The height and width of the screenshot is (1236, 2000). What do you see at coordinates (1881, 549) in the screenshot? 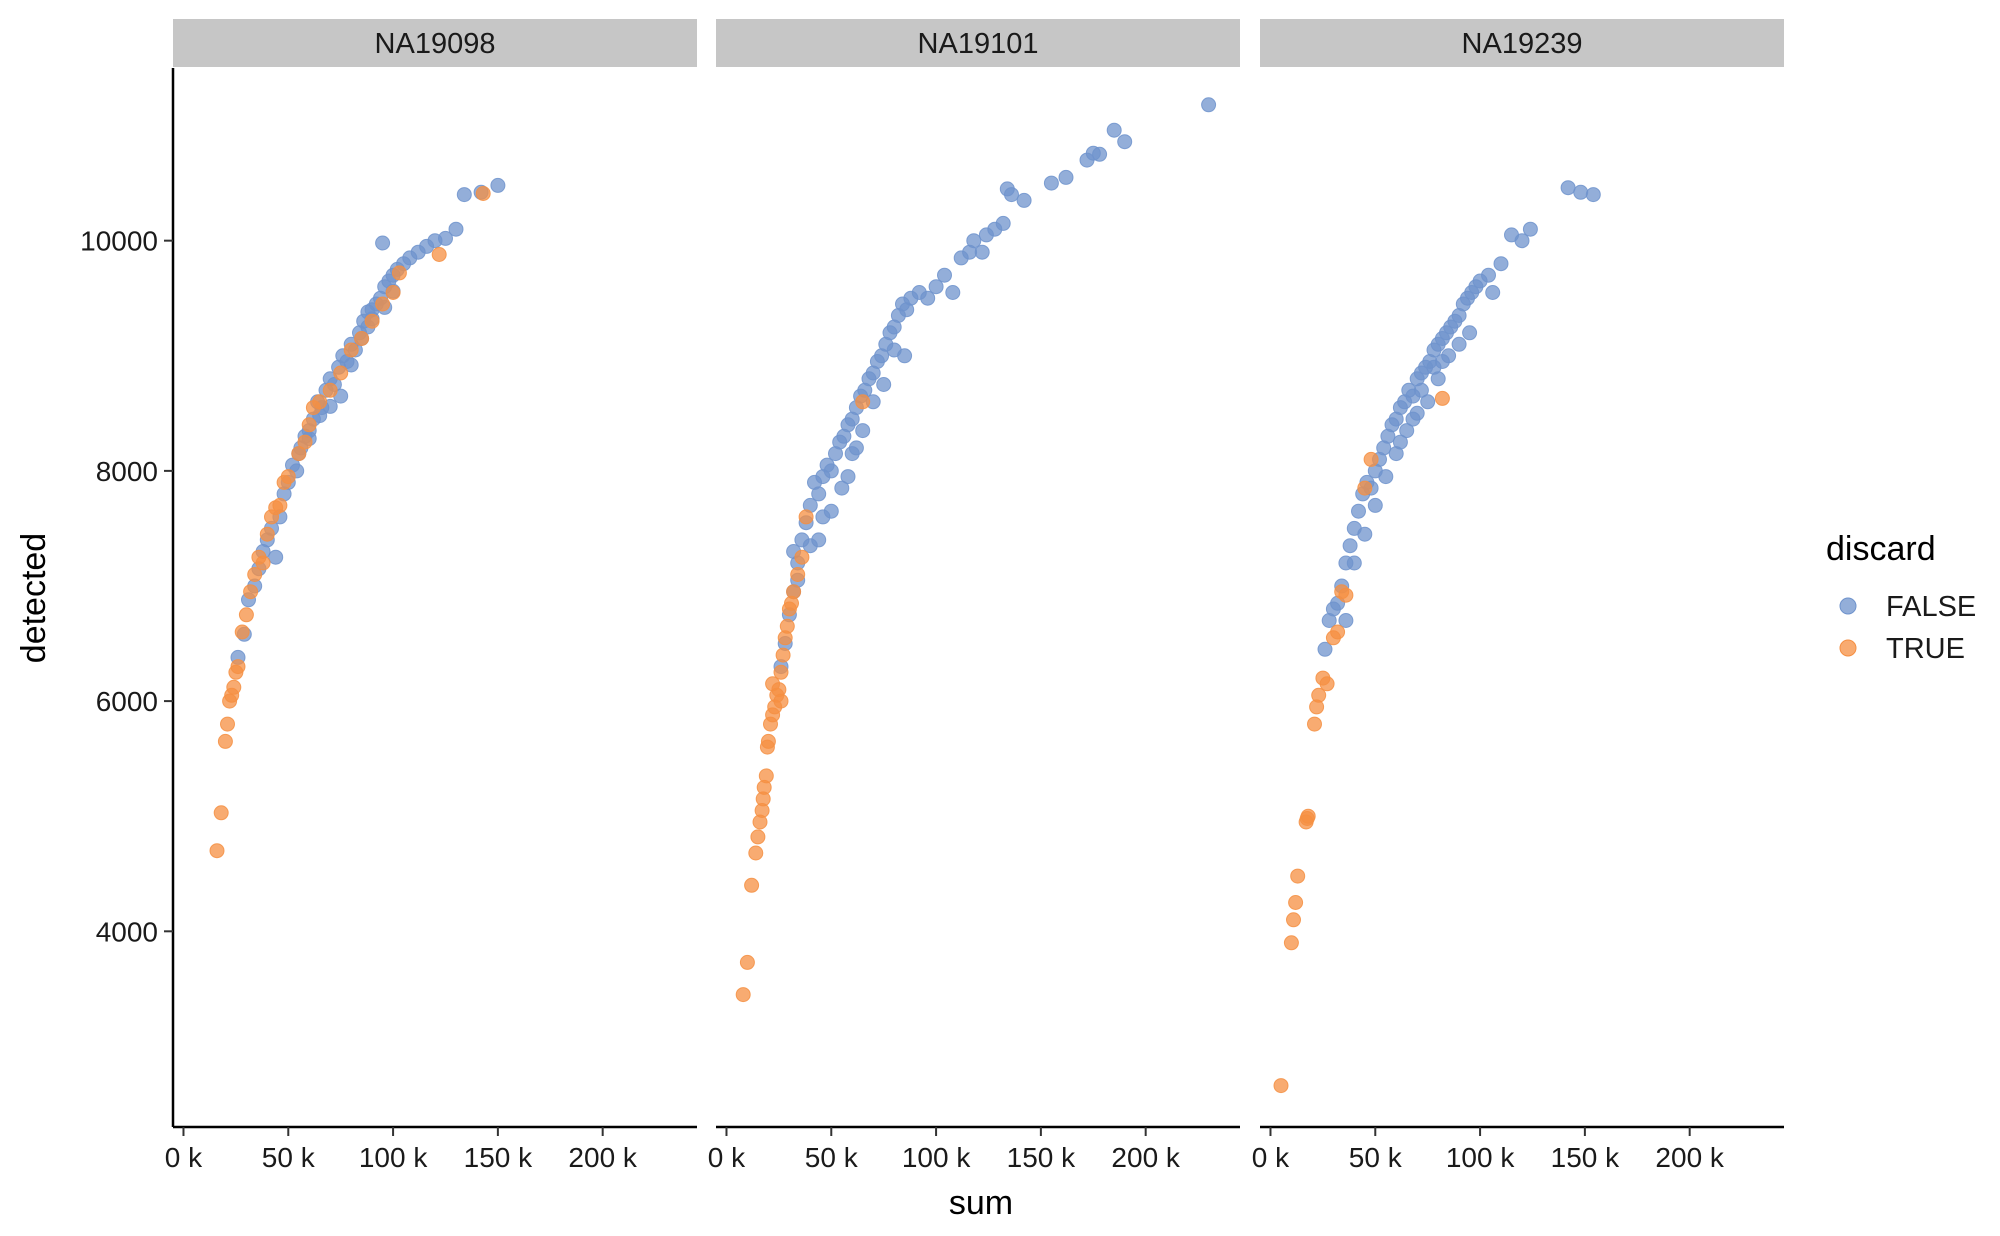
I see `legend-title: discard` at bounding box center [1881, 549].